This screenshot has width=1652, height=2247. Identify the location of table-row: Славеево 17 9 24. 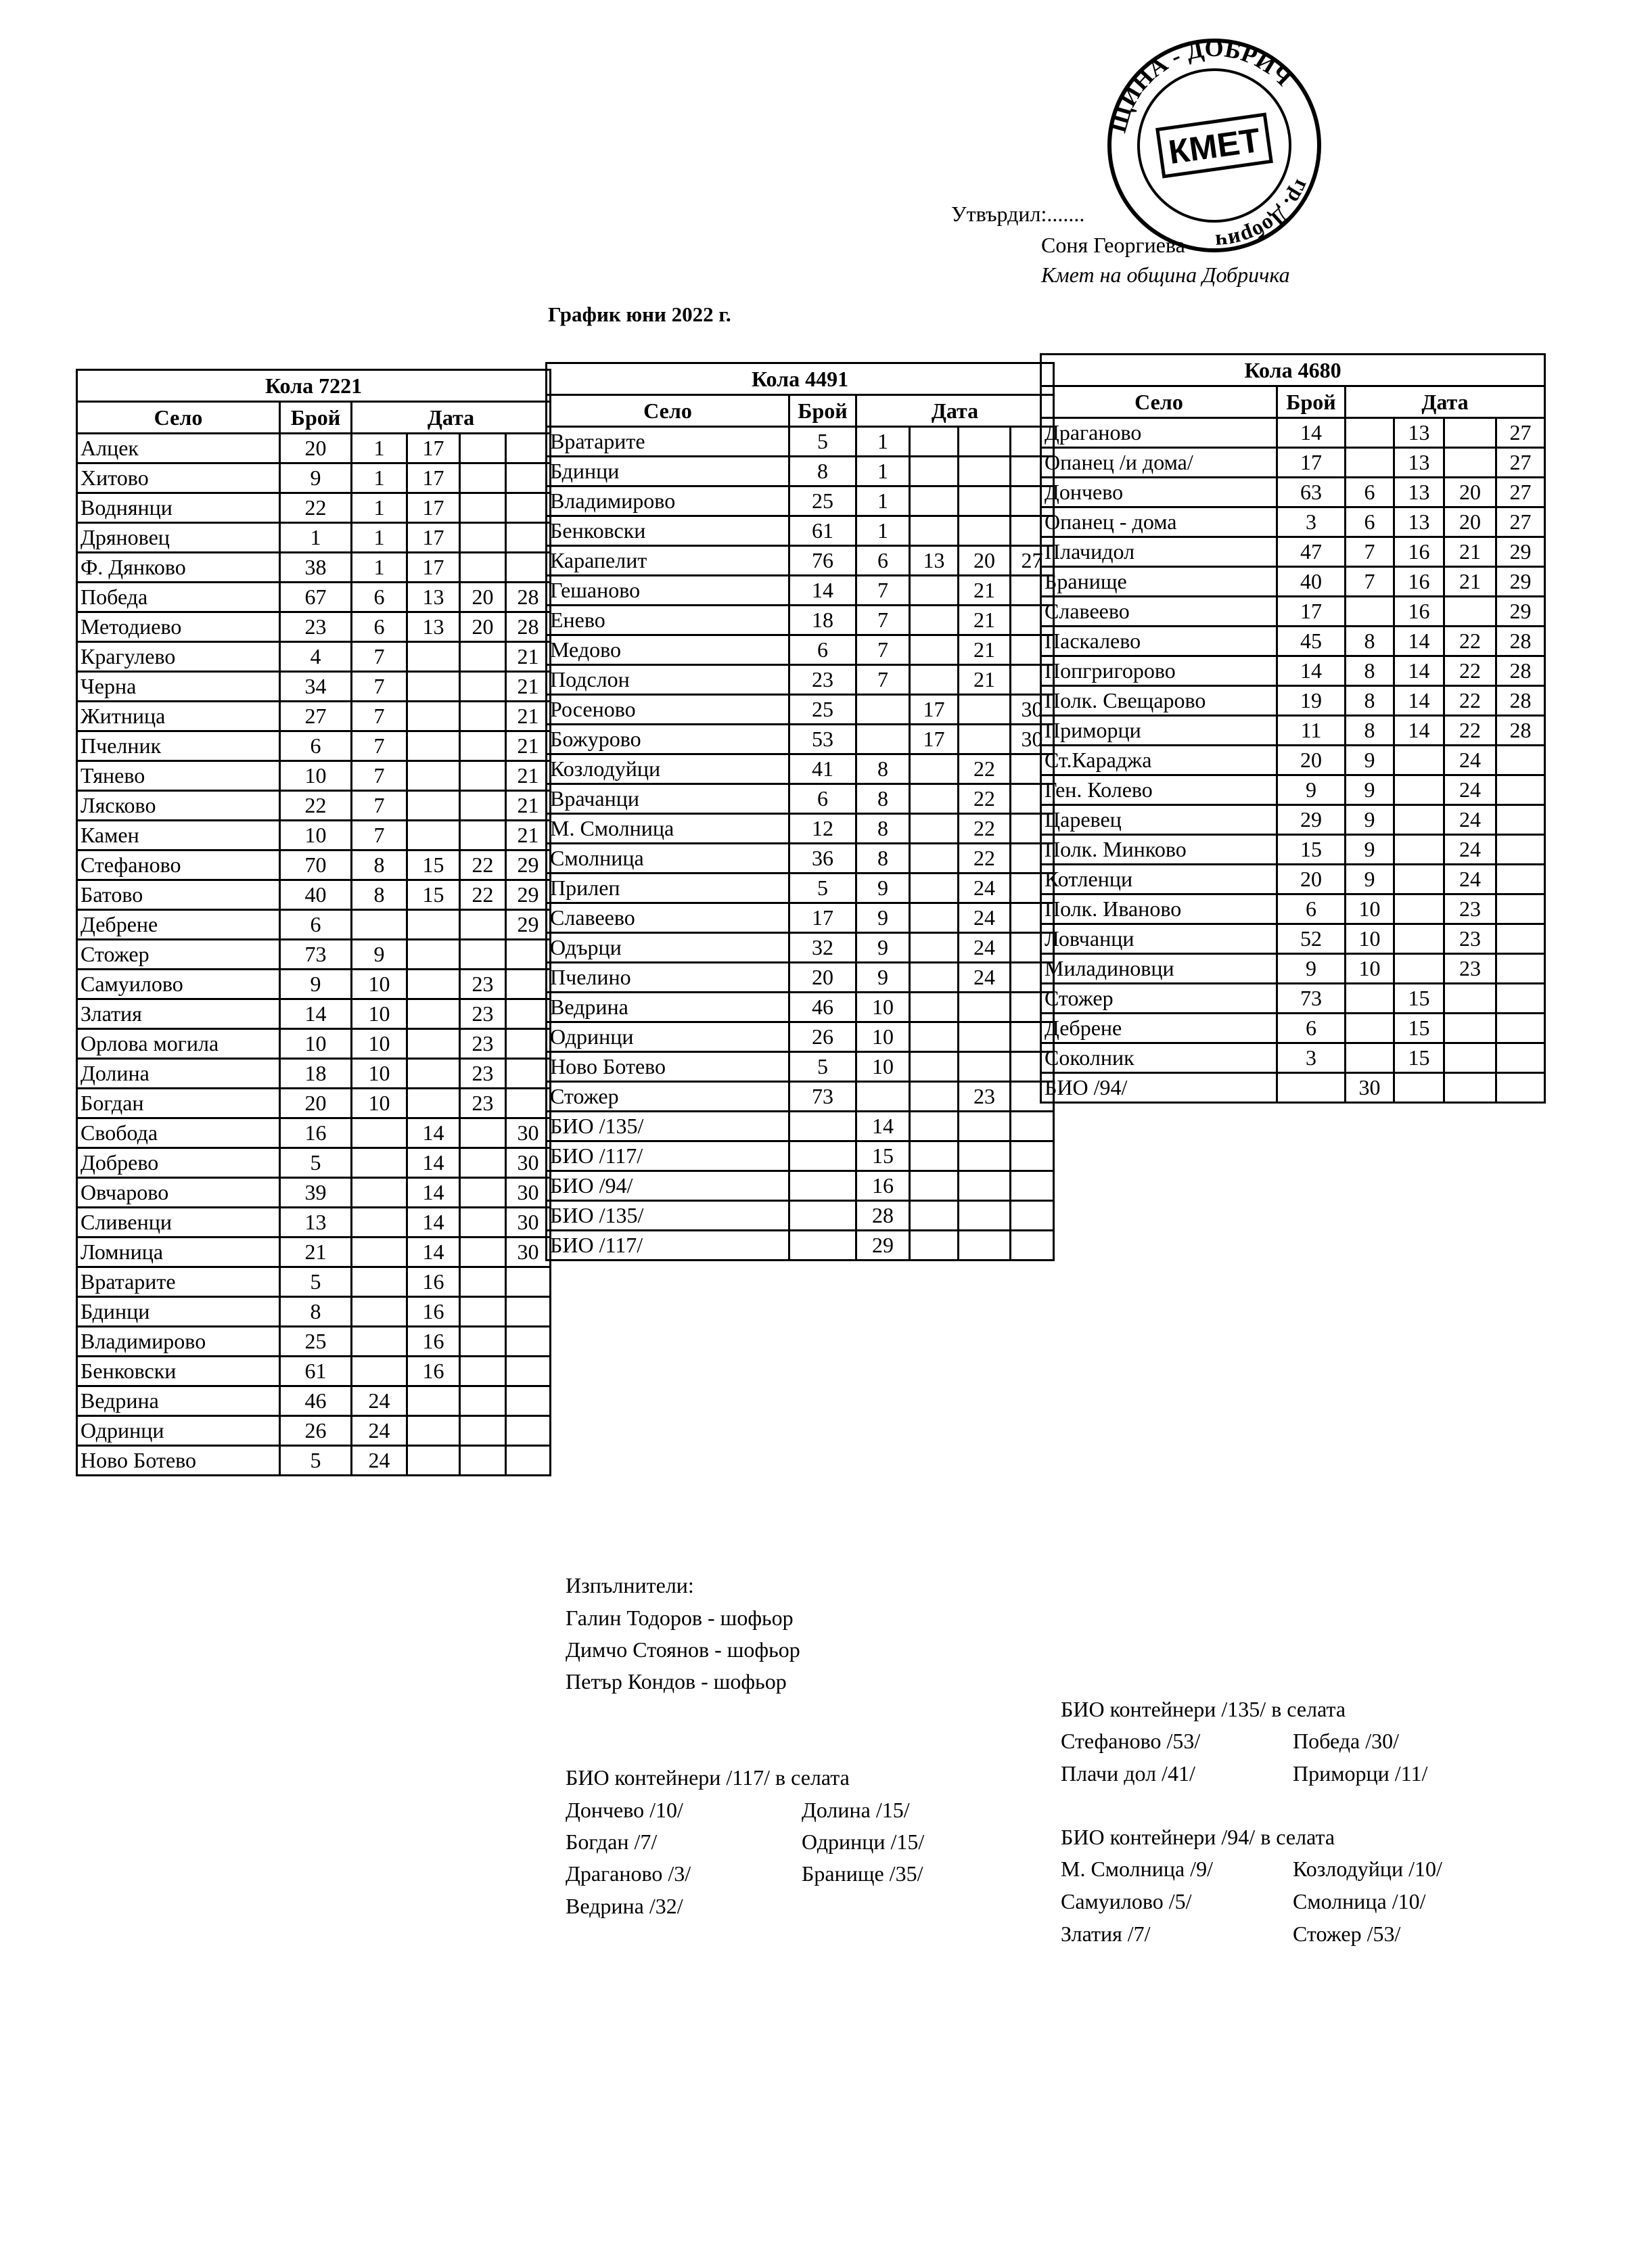
(800, 918).